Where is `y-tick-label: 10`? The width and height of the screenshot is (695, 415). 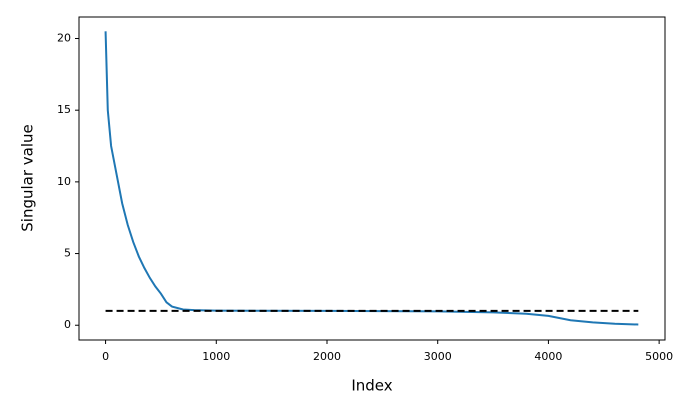
y-tick-label: 10 is located at coordinates (64, 181).